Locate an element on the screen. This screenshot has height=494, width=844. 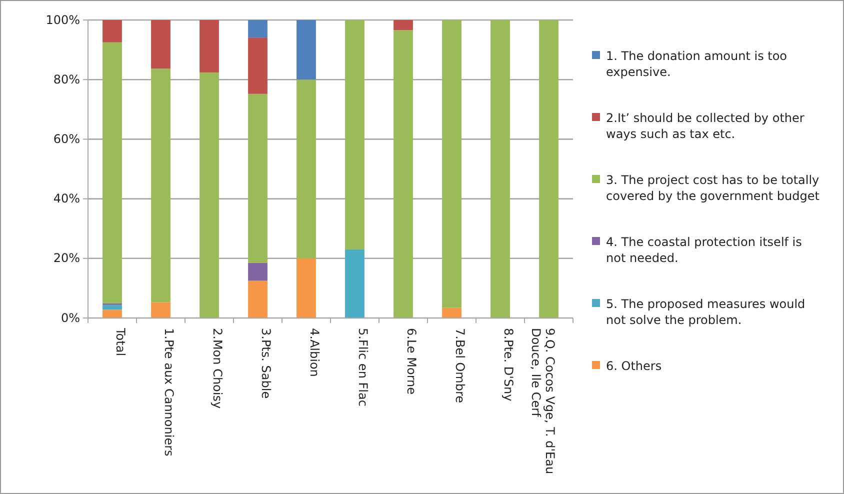
x-tick-label: 5.Flic en Flac is located at coordinates (363, 367).